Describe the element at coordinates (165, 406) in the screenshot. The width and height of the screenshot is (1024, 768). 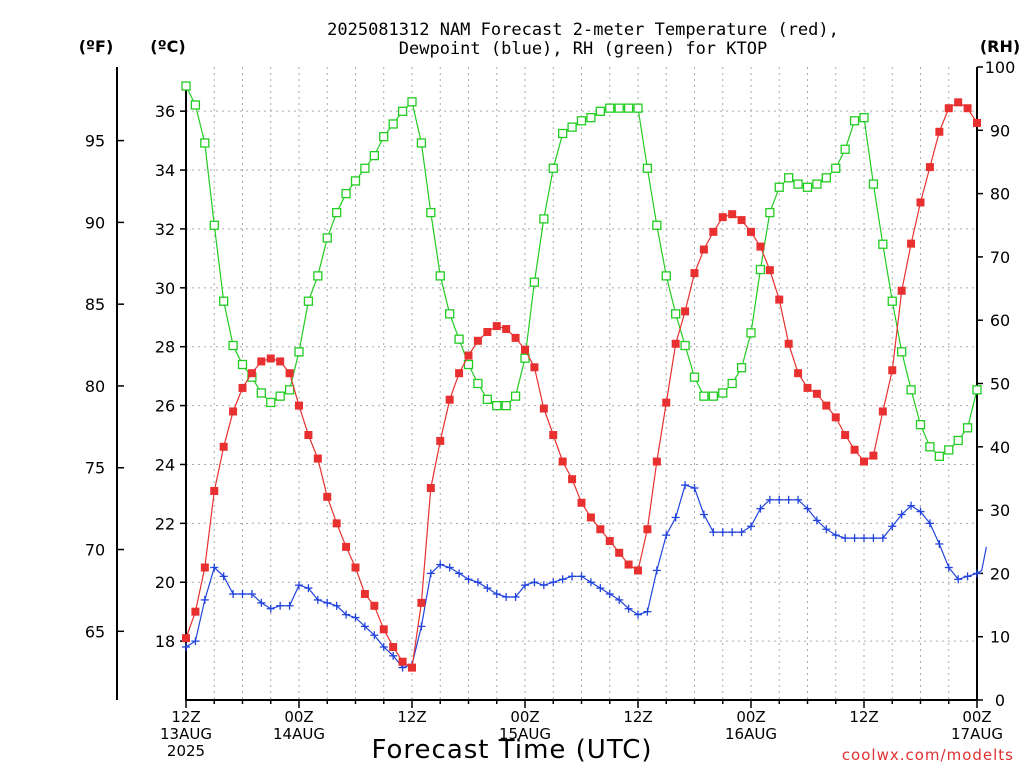
I see `celsius-tick-label: 26` at that location.